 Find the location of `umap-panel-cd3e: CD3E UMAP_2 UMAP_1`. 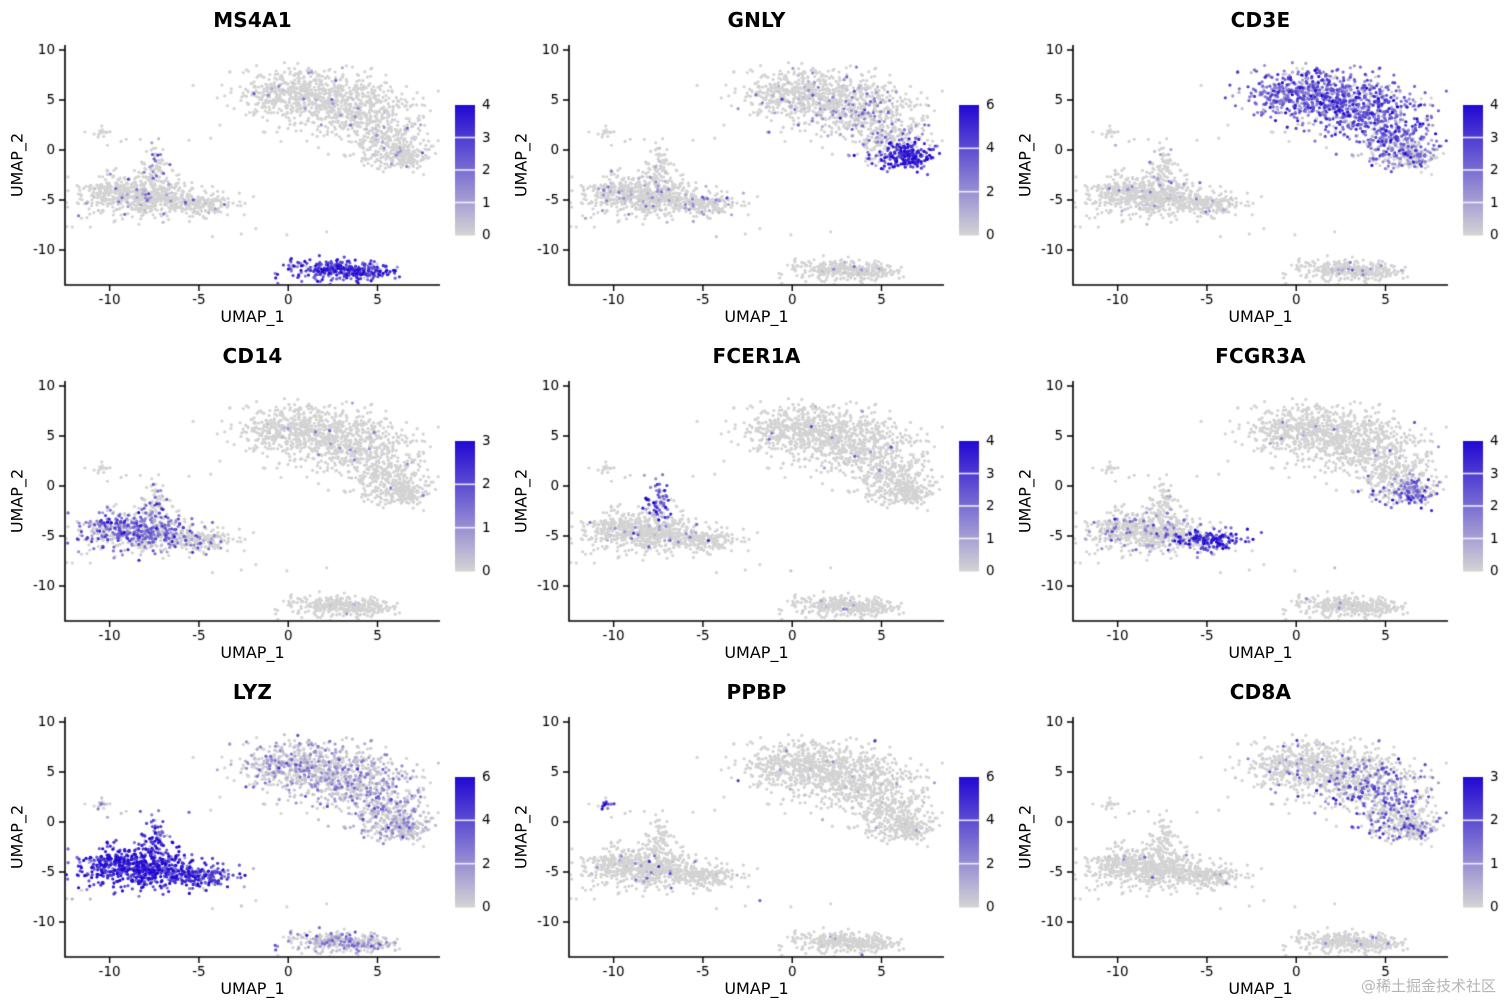

umap-panel-cd3e: CD3E UMAP_2 UMAP_1 is located at coordinates (1260, 168).